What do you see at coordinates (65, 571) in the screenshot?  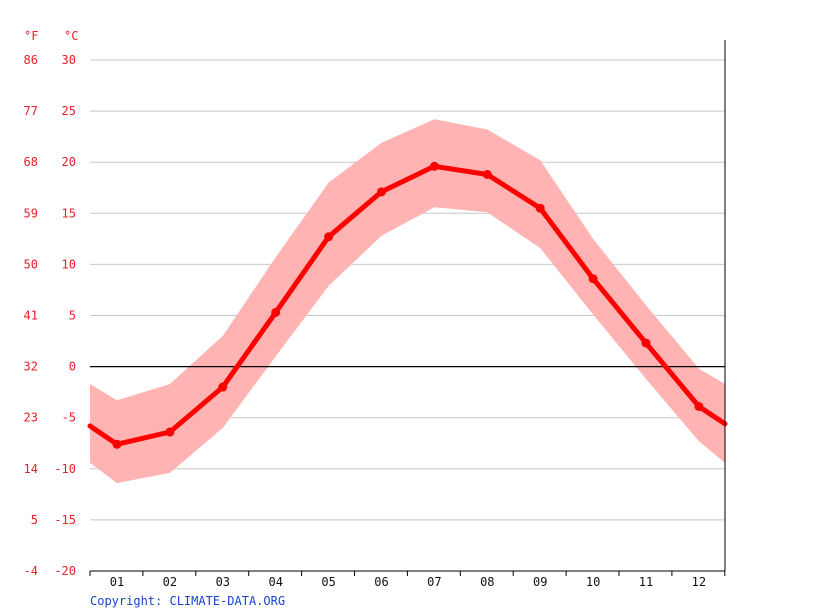 I see `y-tick-celsius: -20` at bounding box center [65, 571].